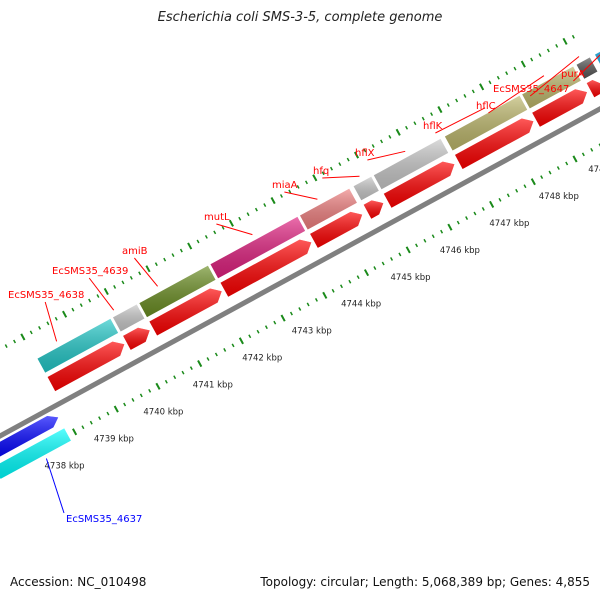  What do you see at coordinates (90, 271) in the screenshot?
I see `gene-label: EcSMS35_4639` at bounding box center [90, 271].